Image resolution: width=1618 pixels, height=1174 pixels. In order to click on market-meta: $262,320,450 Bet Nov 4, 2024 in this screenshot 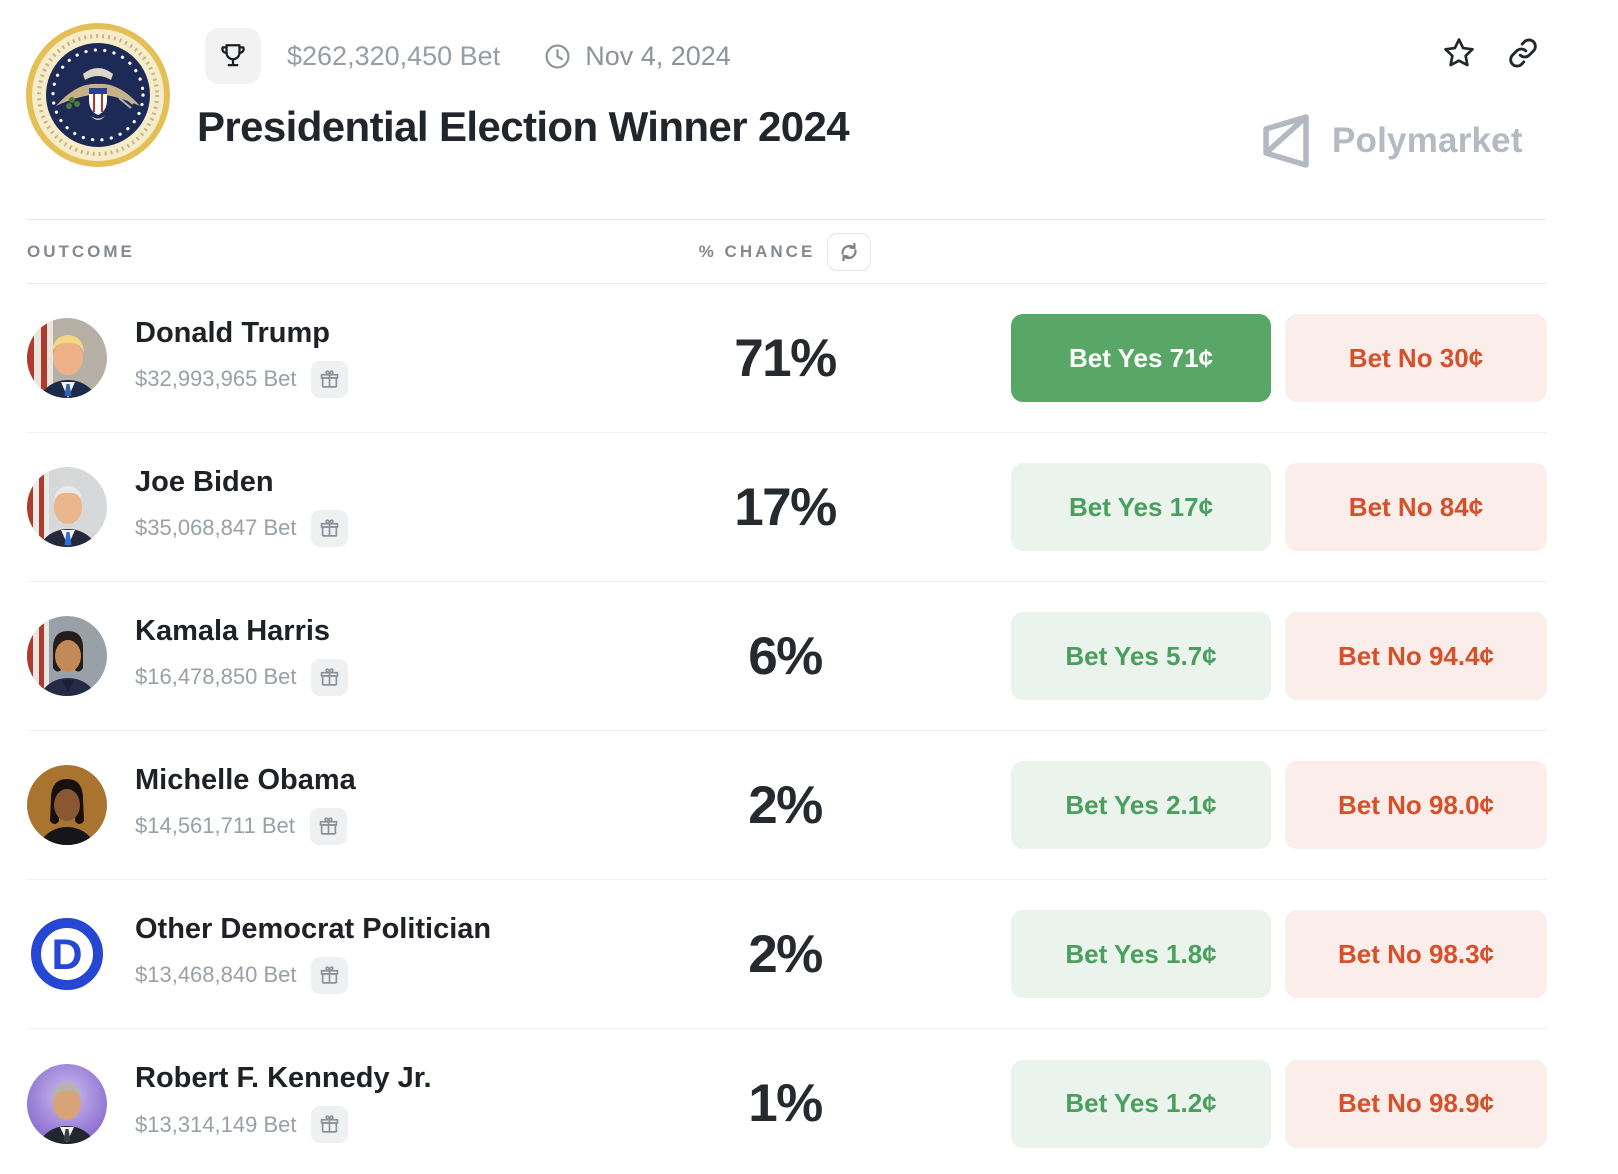, I will do `click(468, 56)`.